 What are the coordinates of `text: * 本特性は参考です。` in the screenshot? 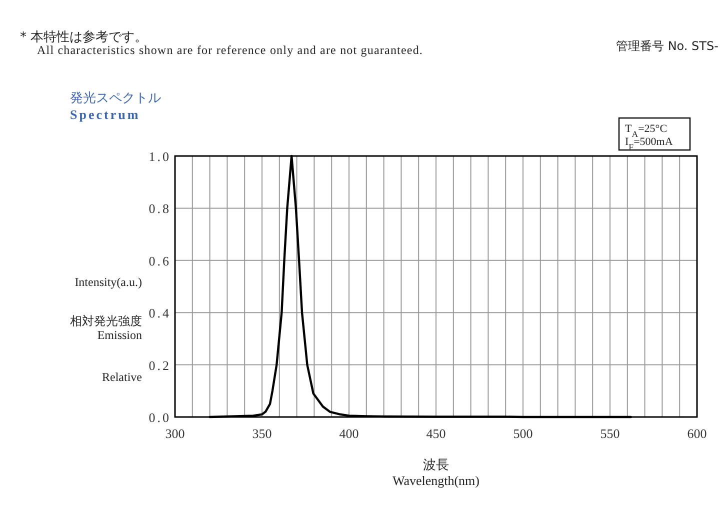 It's located at (84, 37).